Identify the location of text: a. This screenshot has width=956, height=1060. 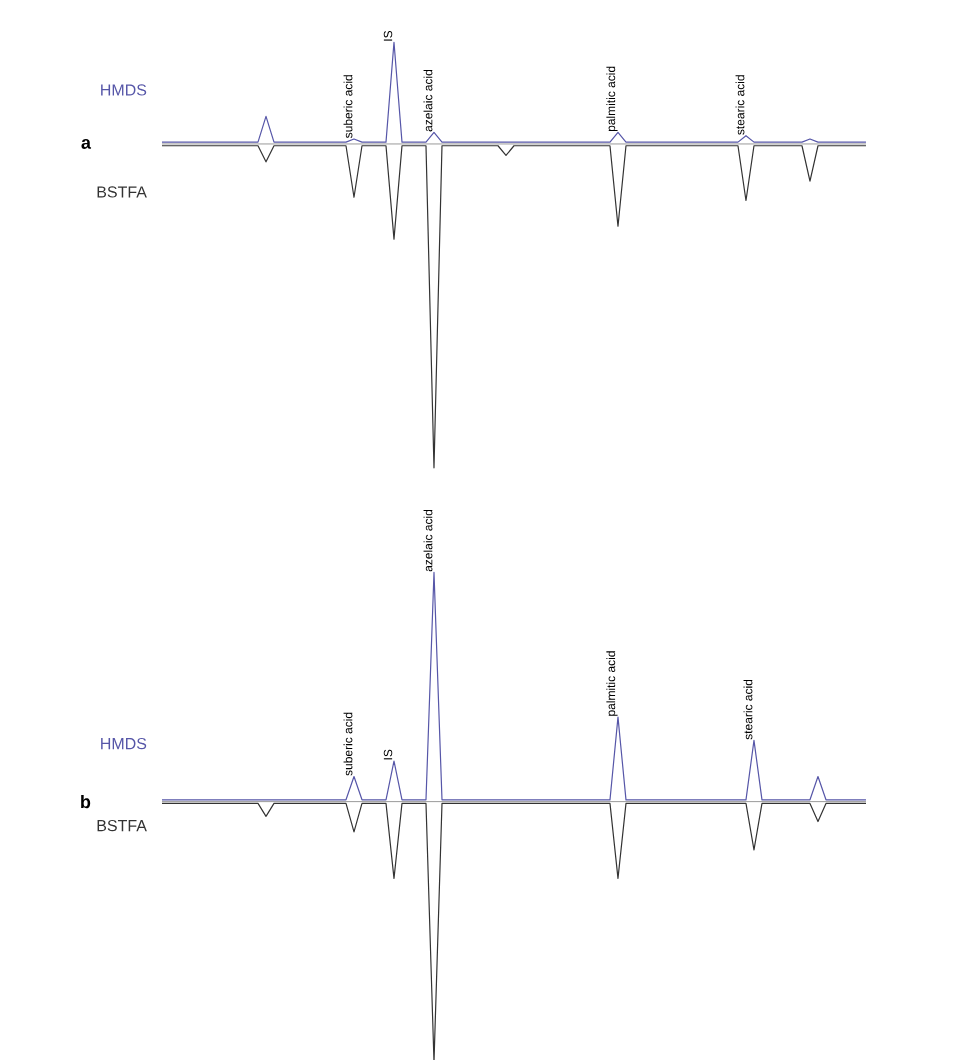
(86, 144).